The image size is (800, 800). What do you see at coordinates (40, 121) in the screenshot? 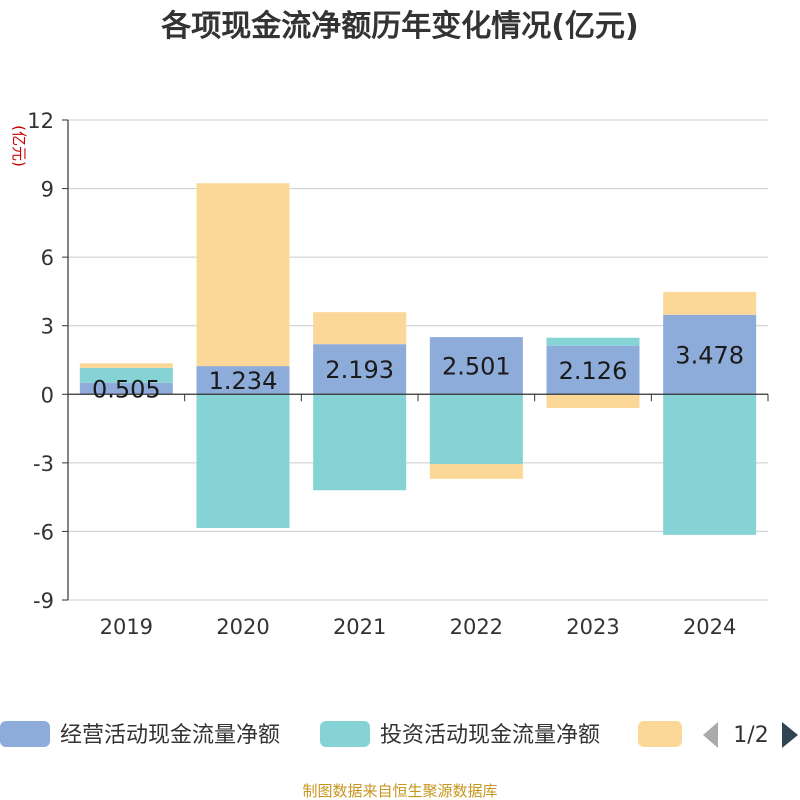
I see `y-tick-label: 12` at bounding box center [40, 121].